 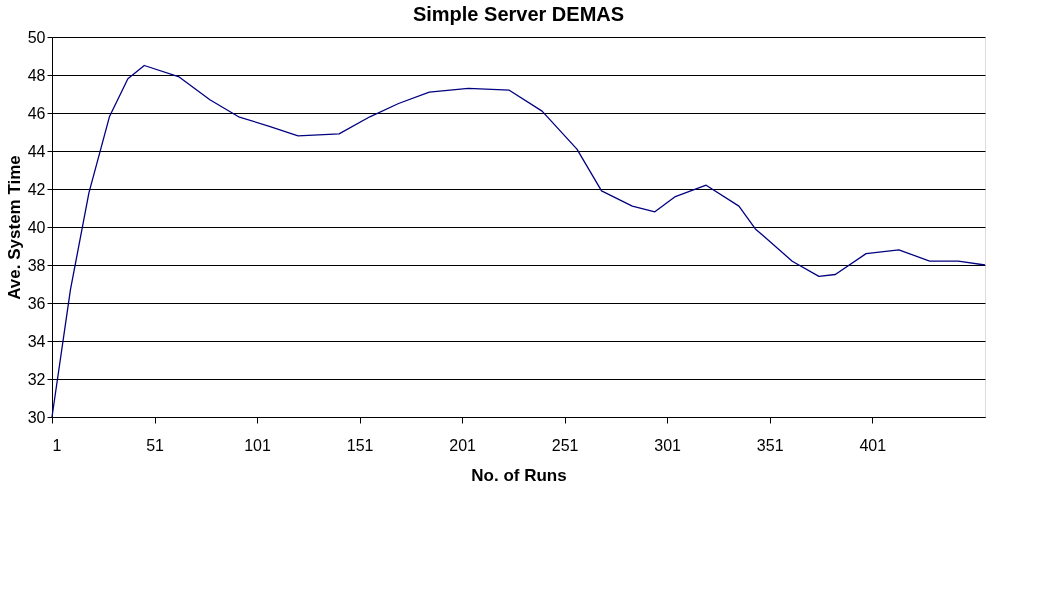 I want to click on y-tick-label: 36, so click(x=36, y=303).